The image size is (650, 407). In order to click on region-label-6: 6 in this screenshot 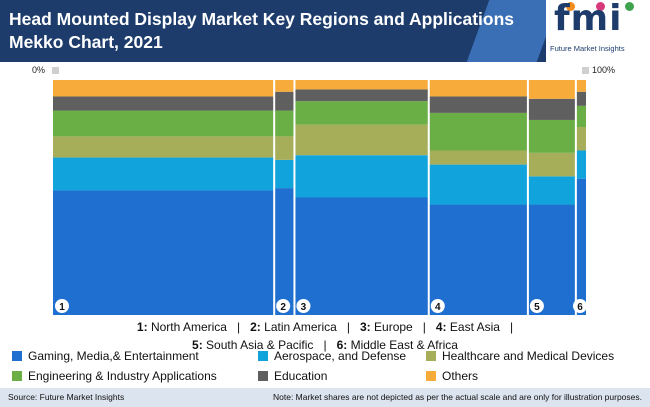, I will do `click(580, 307)`.